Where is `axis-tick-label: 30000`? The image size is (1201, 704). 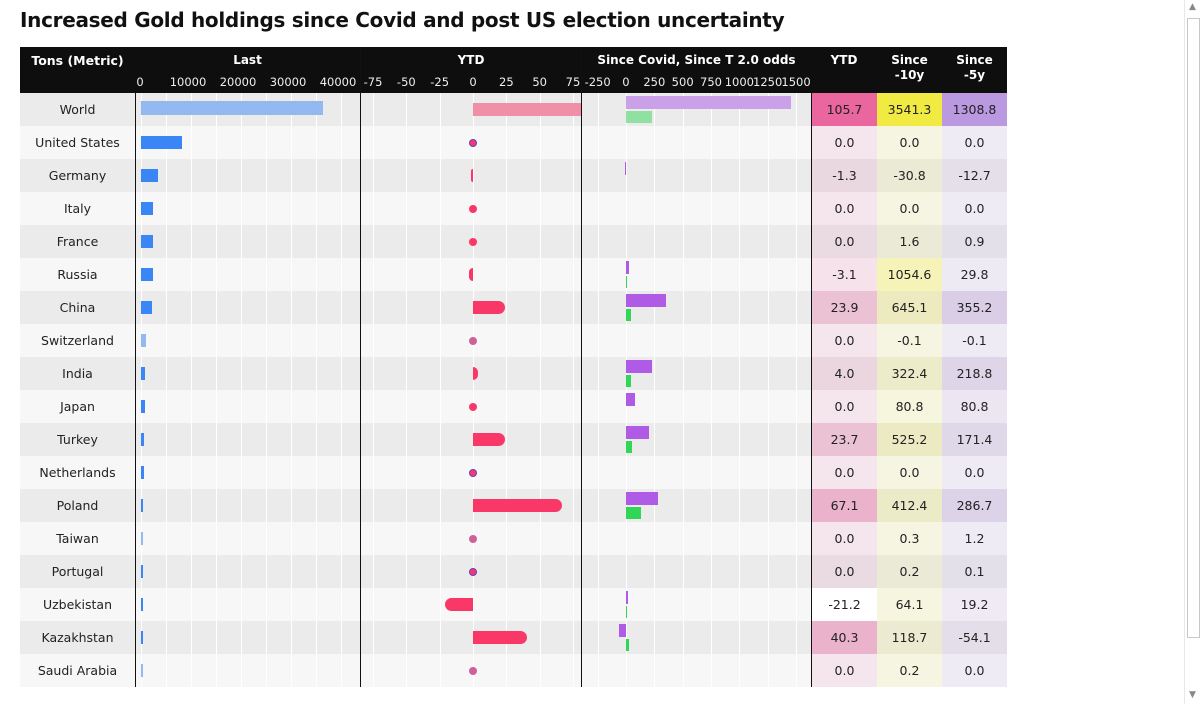
axis-tick-label: 30000 is located at coordinates (288, 82).